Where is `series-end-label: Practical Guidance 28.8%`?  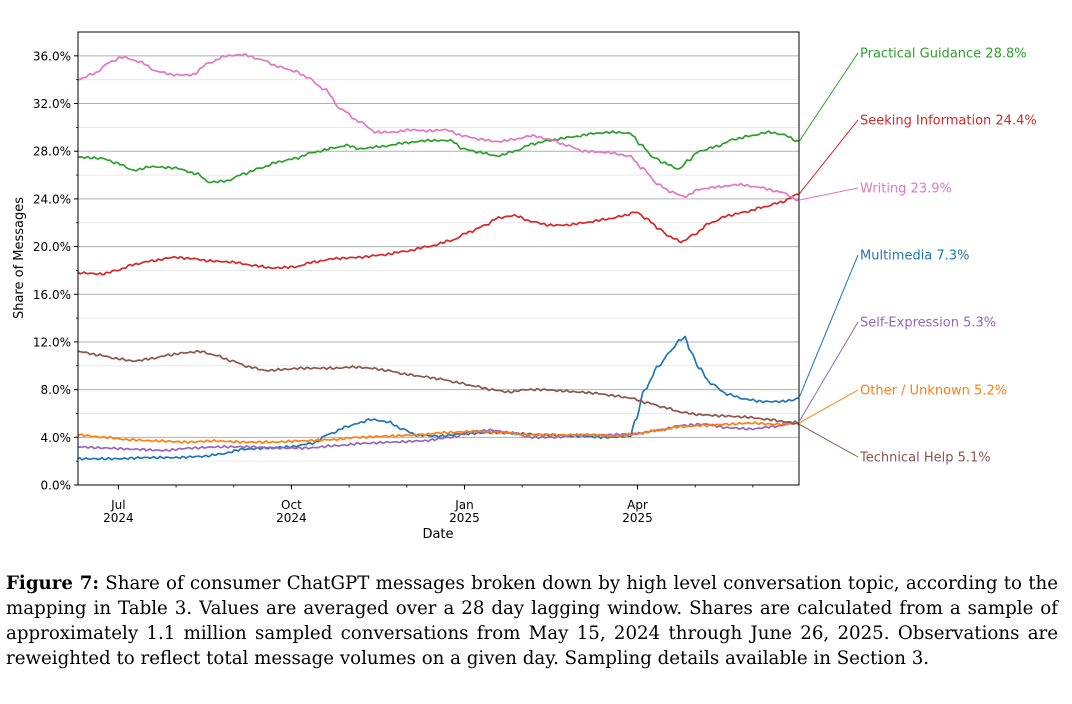 series-end-label: Practical Guidance 28.8% is located at coordinates (943, 54).